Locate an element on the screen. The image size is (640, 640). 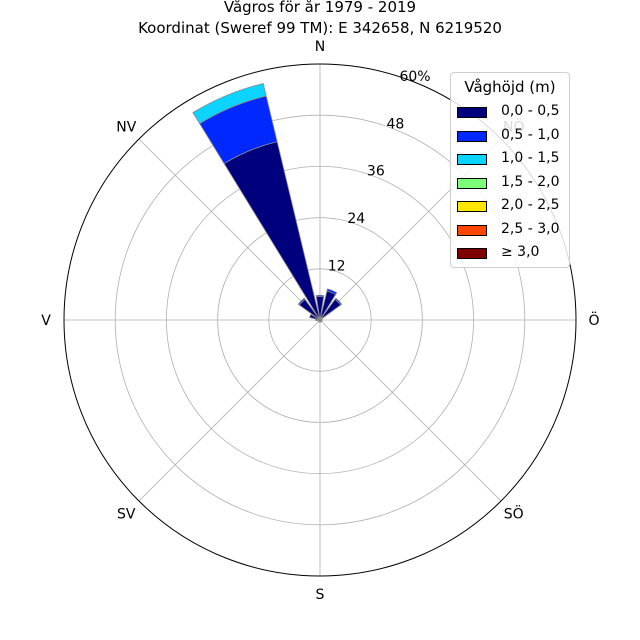
chart-title: Vågros för år 1979 - 2019 is located at coordinates (320, 8).